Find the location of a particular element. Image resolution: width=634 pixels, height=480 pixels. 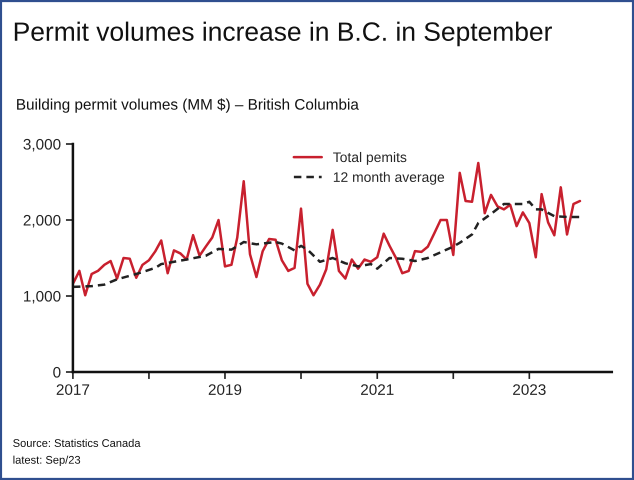

legend-label: Total pemits is located at coordinates (369, 158).